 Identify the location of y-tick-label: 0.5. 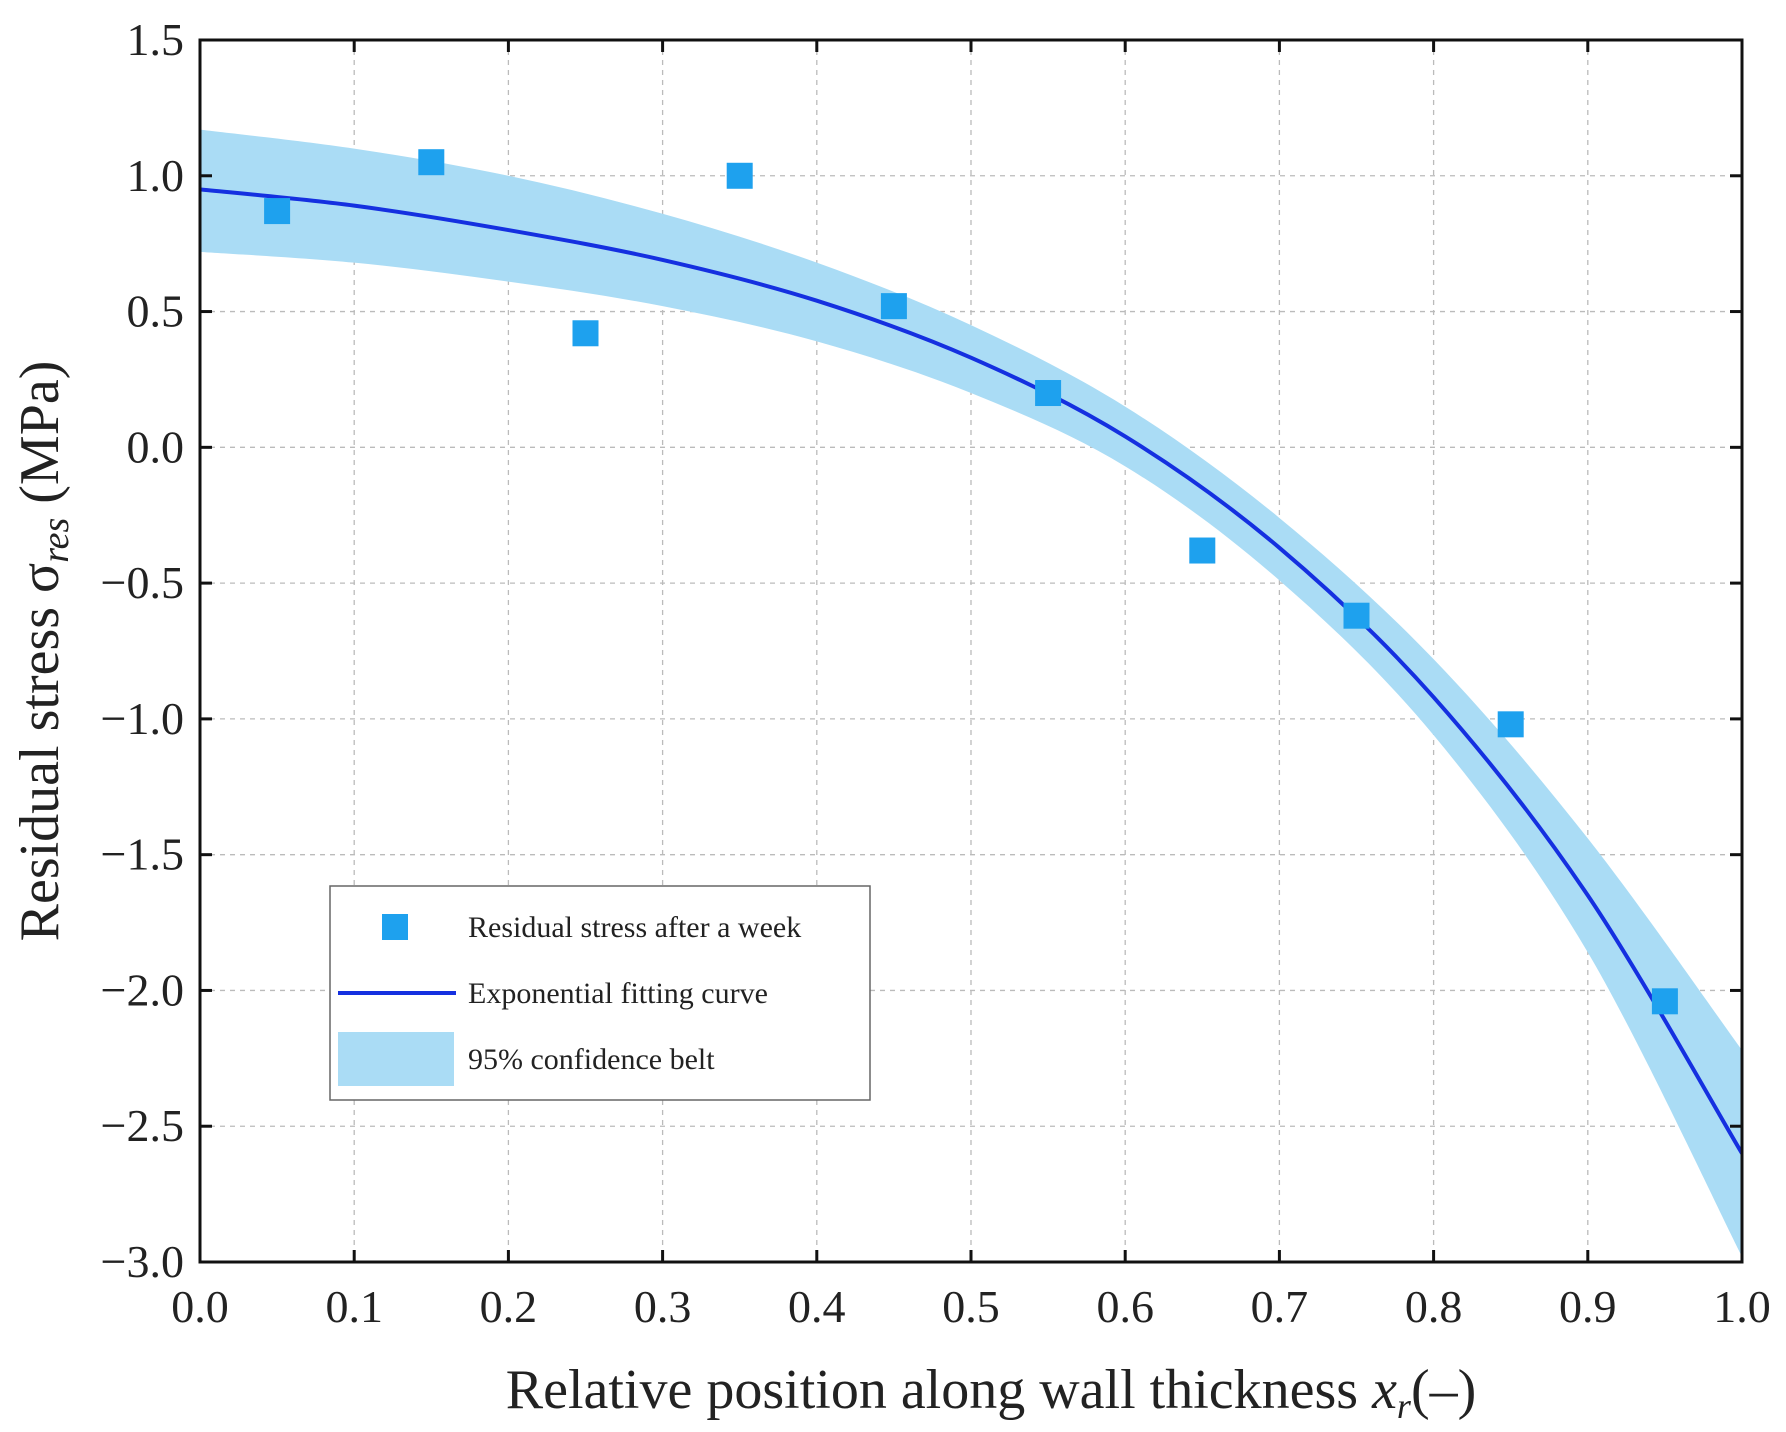
(156, 311).